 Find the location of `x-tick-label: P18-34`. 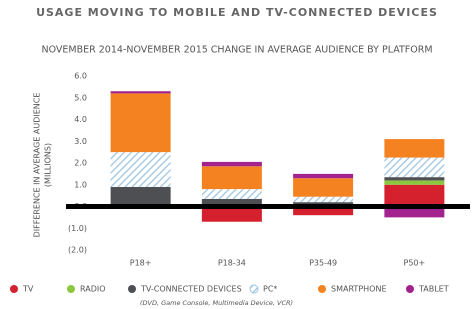

x-tick-label: P18-34 is located at coordinates (232, 263).